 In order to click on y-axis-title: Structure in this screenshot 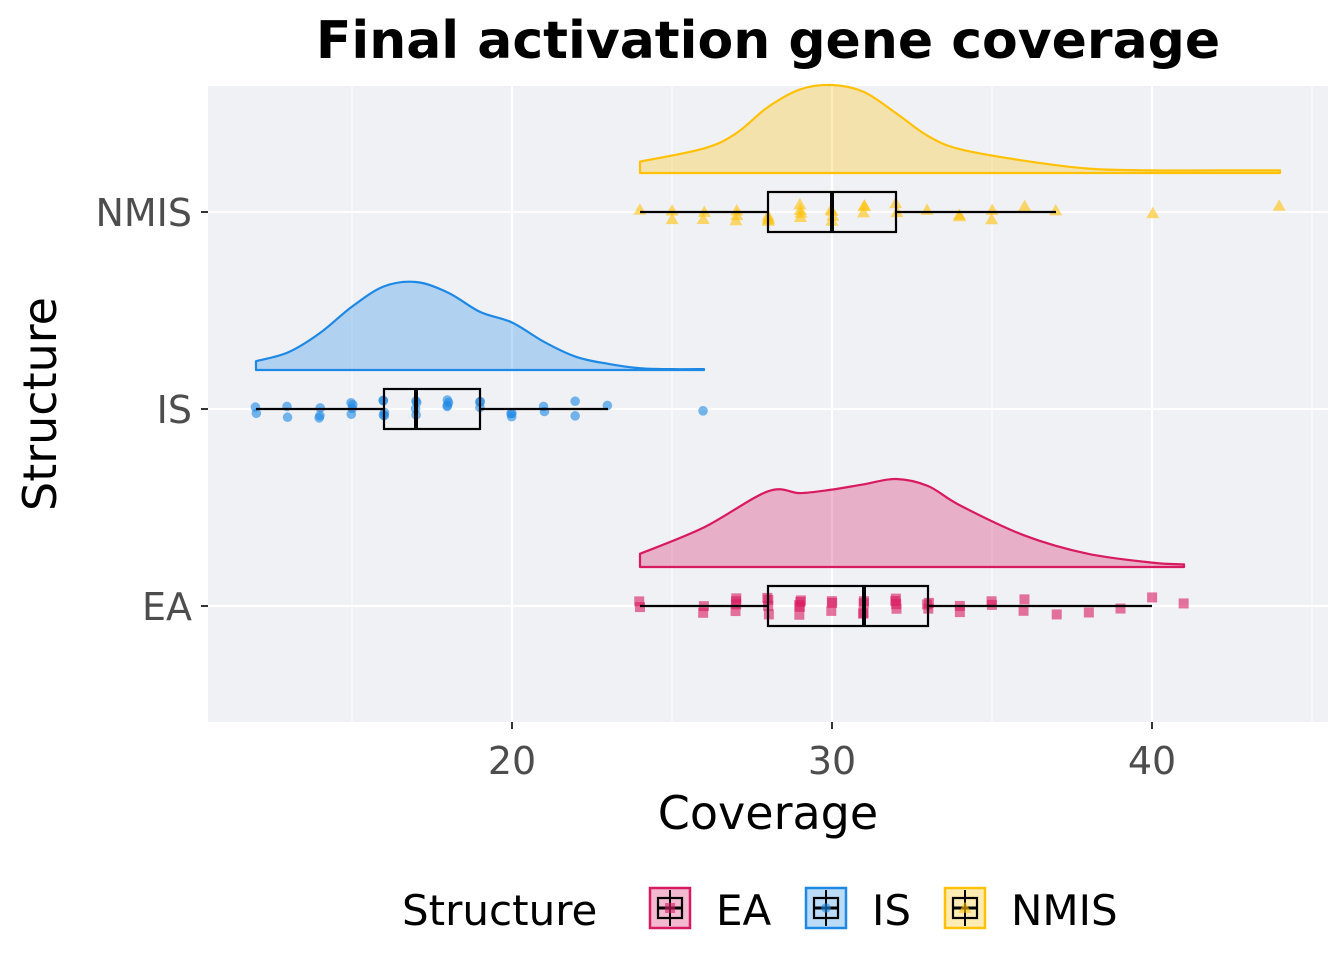, I will do `click(40, 404)`.